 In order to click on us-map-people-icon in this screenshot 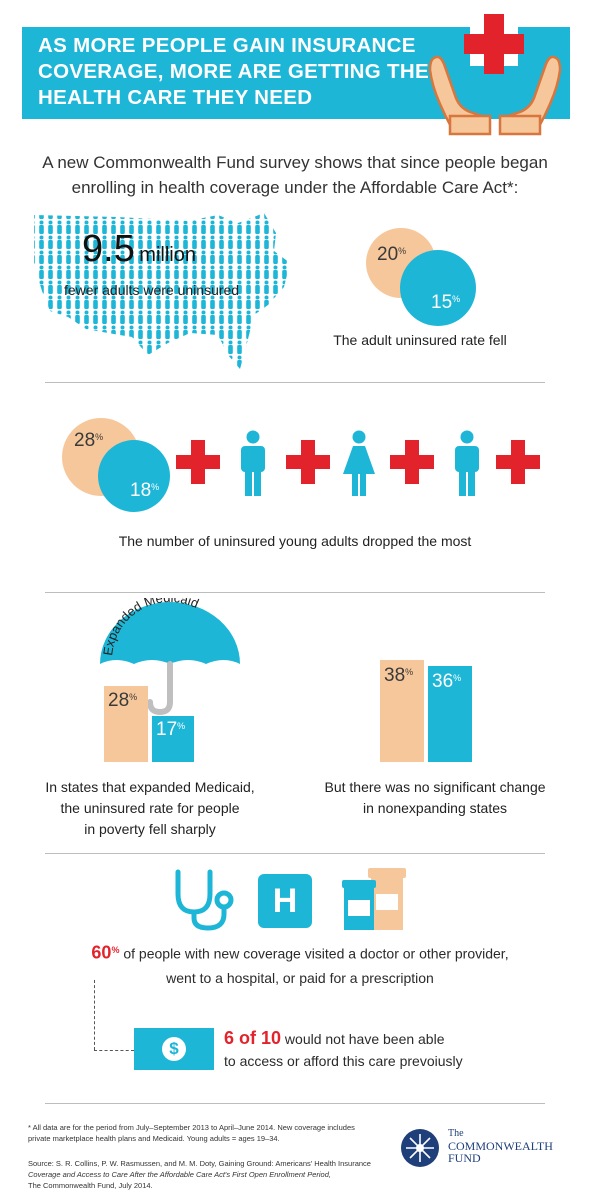, I will do `click(162, 291)`.